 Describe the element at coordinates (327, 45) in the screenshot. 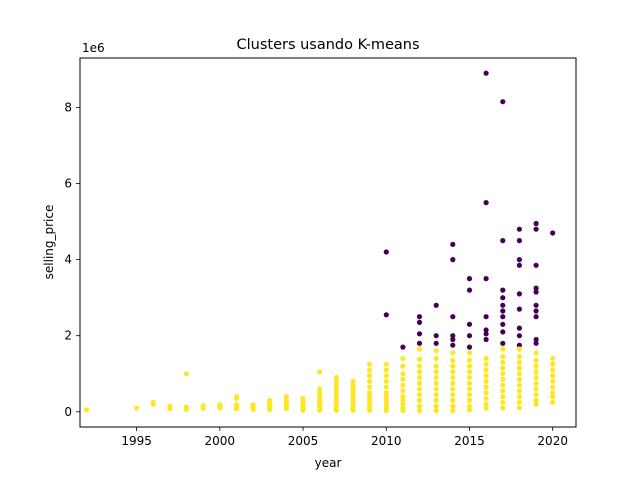

I see `chart-title: Clusters usando K-means` at that location.